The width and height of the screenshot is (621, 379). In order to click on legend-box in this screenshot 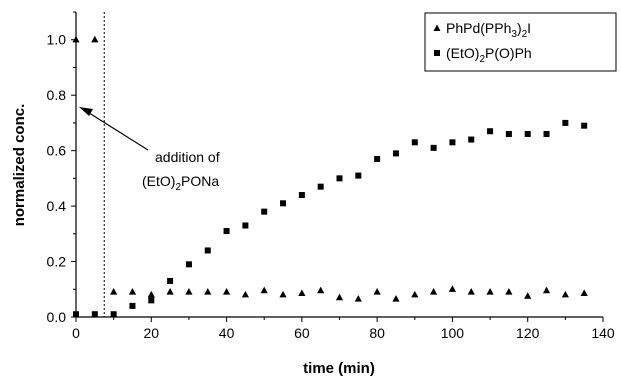, I will do `click(520, 42)`.